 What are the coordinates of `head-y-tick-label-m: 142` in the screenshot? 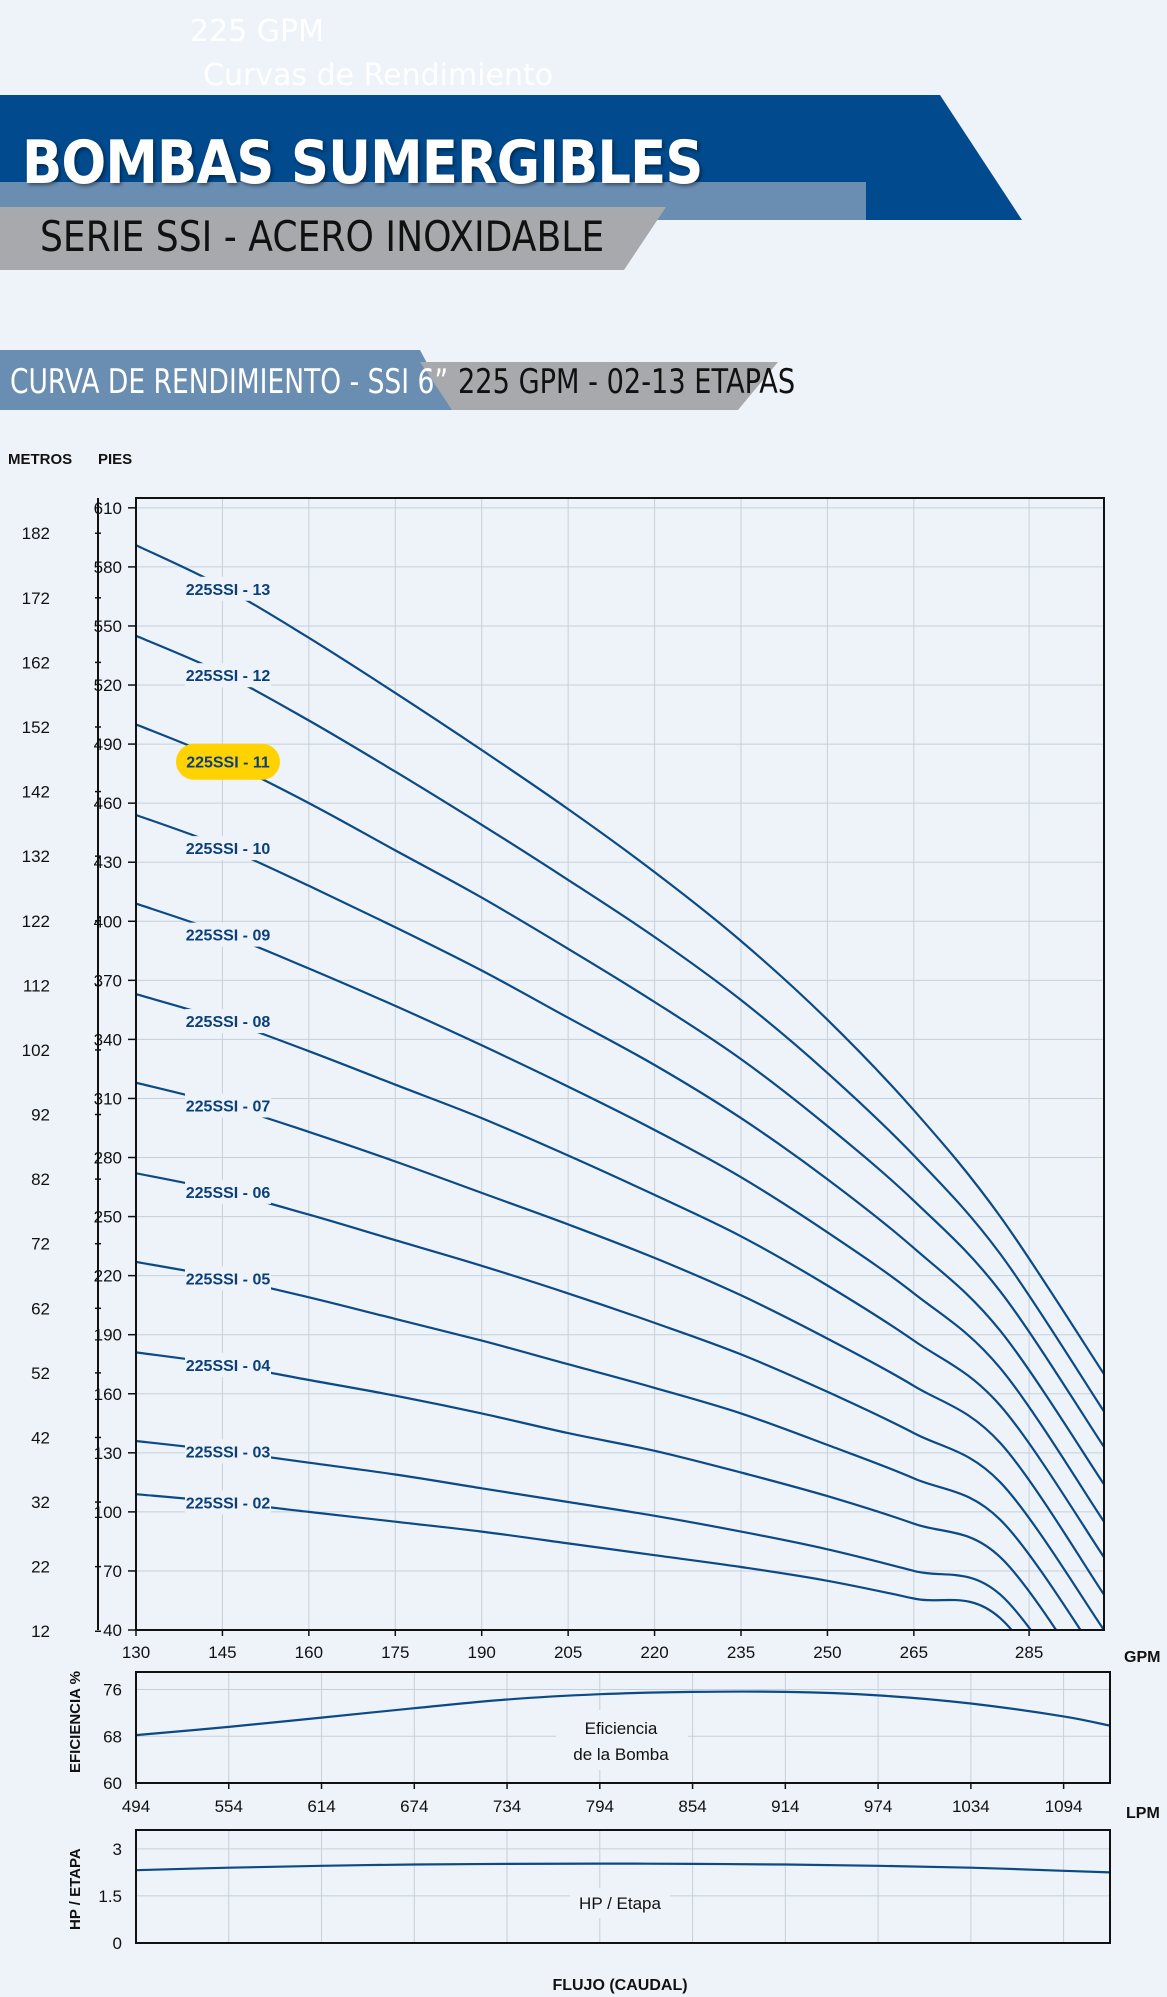 It's located at (36, 792).